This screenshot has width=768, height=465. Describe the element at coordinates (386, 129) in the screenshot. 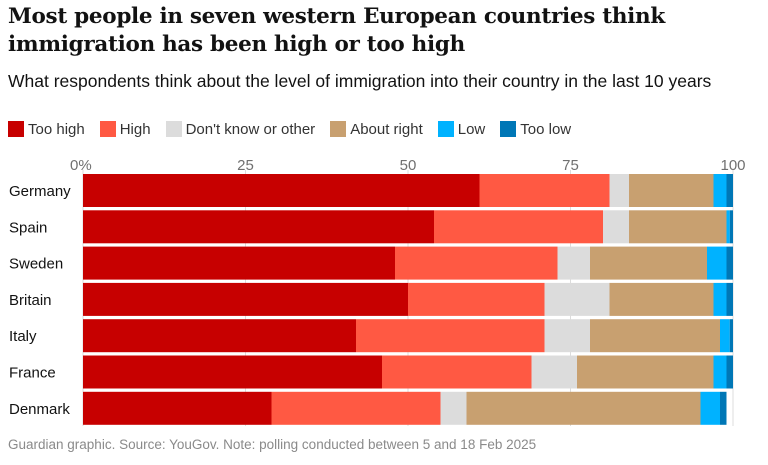

I see `legend-label: About right` at that location.